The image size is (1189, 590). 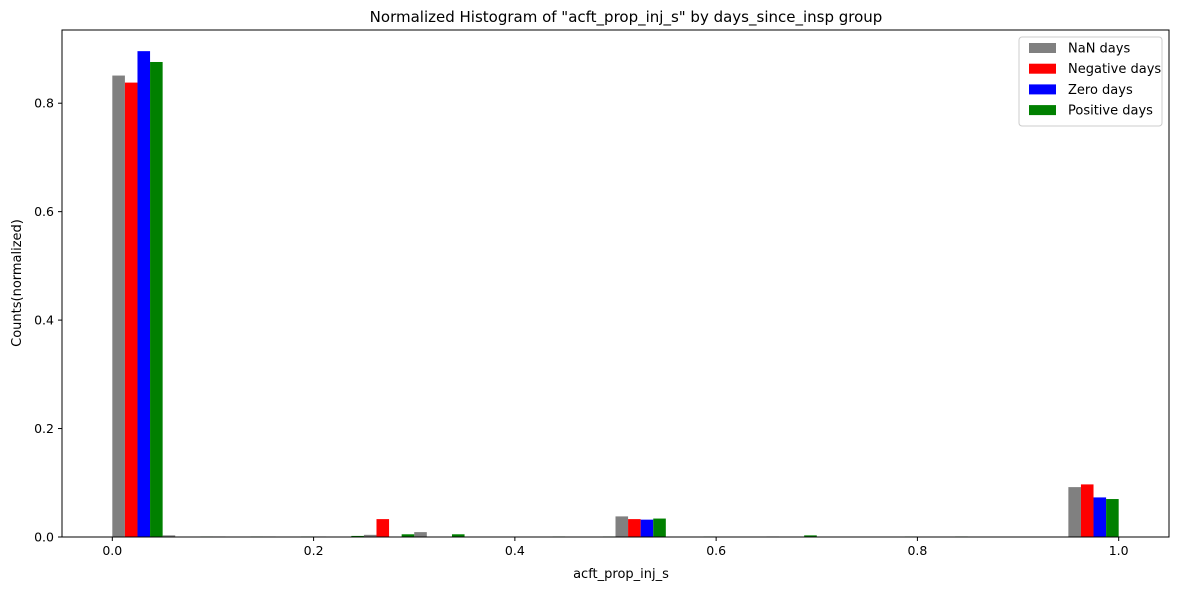 What do you see at coordinates (44, 537) in the screenshot?
I see `y-tick-label: 0.0` at bounding box center [44, 537].